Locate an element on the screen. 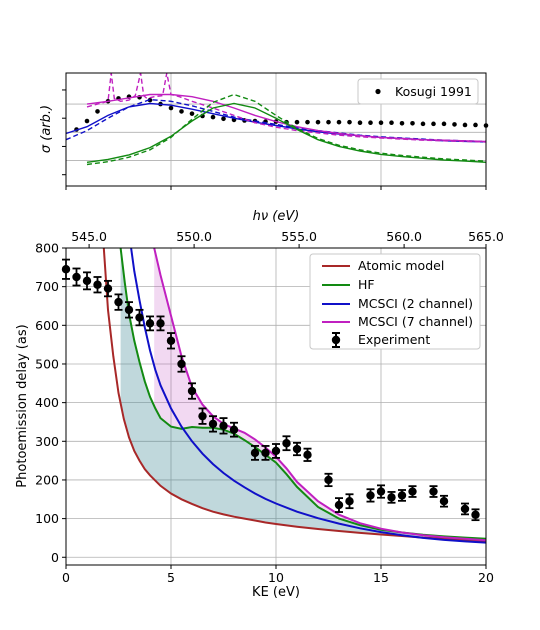  bottom-xtick-label-4: 20 is located at coordinates (486, 577).